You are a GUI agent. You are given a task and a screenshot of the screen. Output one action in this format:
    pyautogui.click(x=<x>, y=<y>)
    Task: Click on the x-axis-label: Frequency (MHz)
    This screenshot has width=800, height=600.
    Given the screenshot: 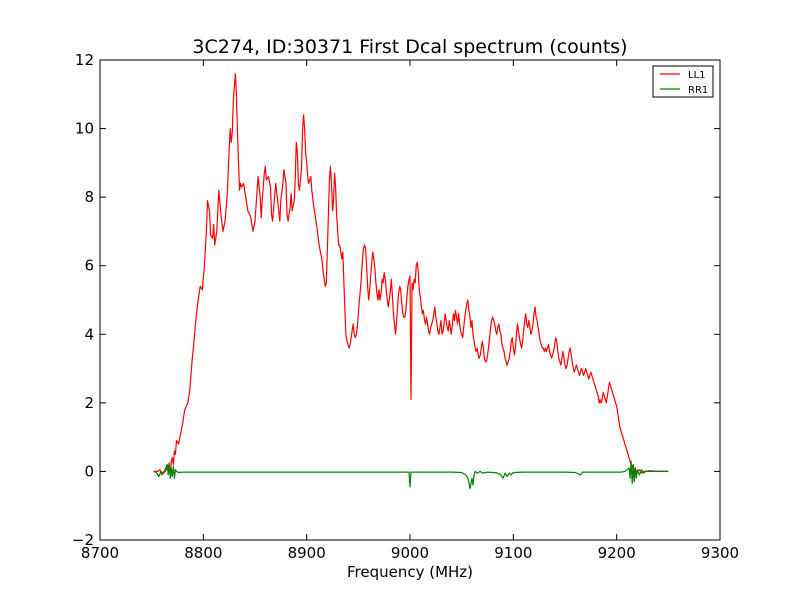 What is the action you would take?
    pyautogui.click(x=410, y=572)
    